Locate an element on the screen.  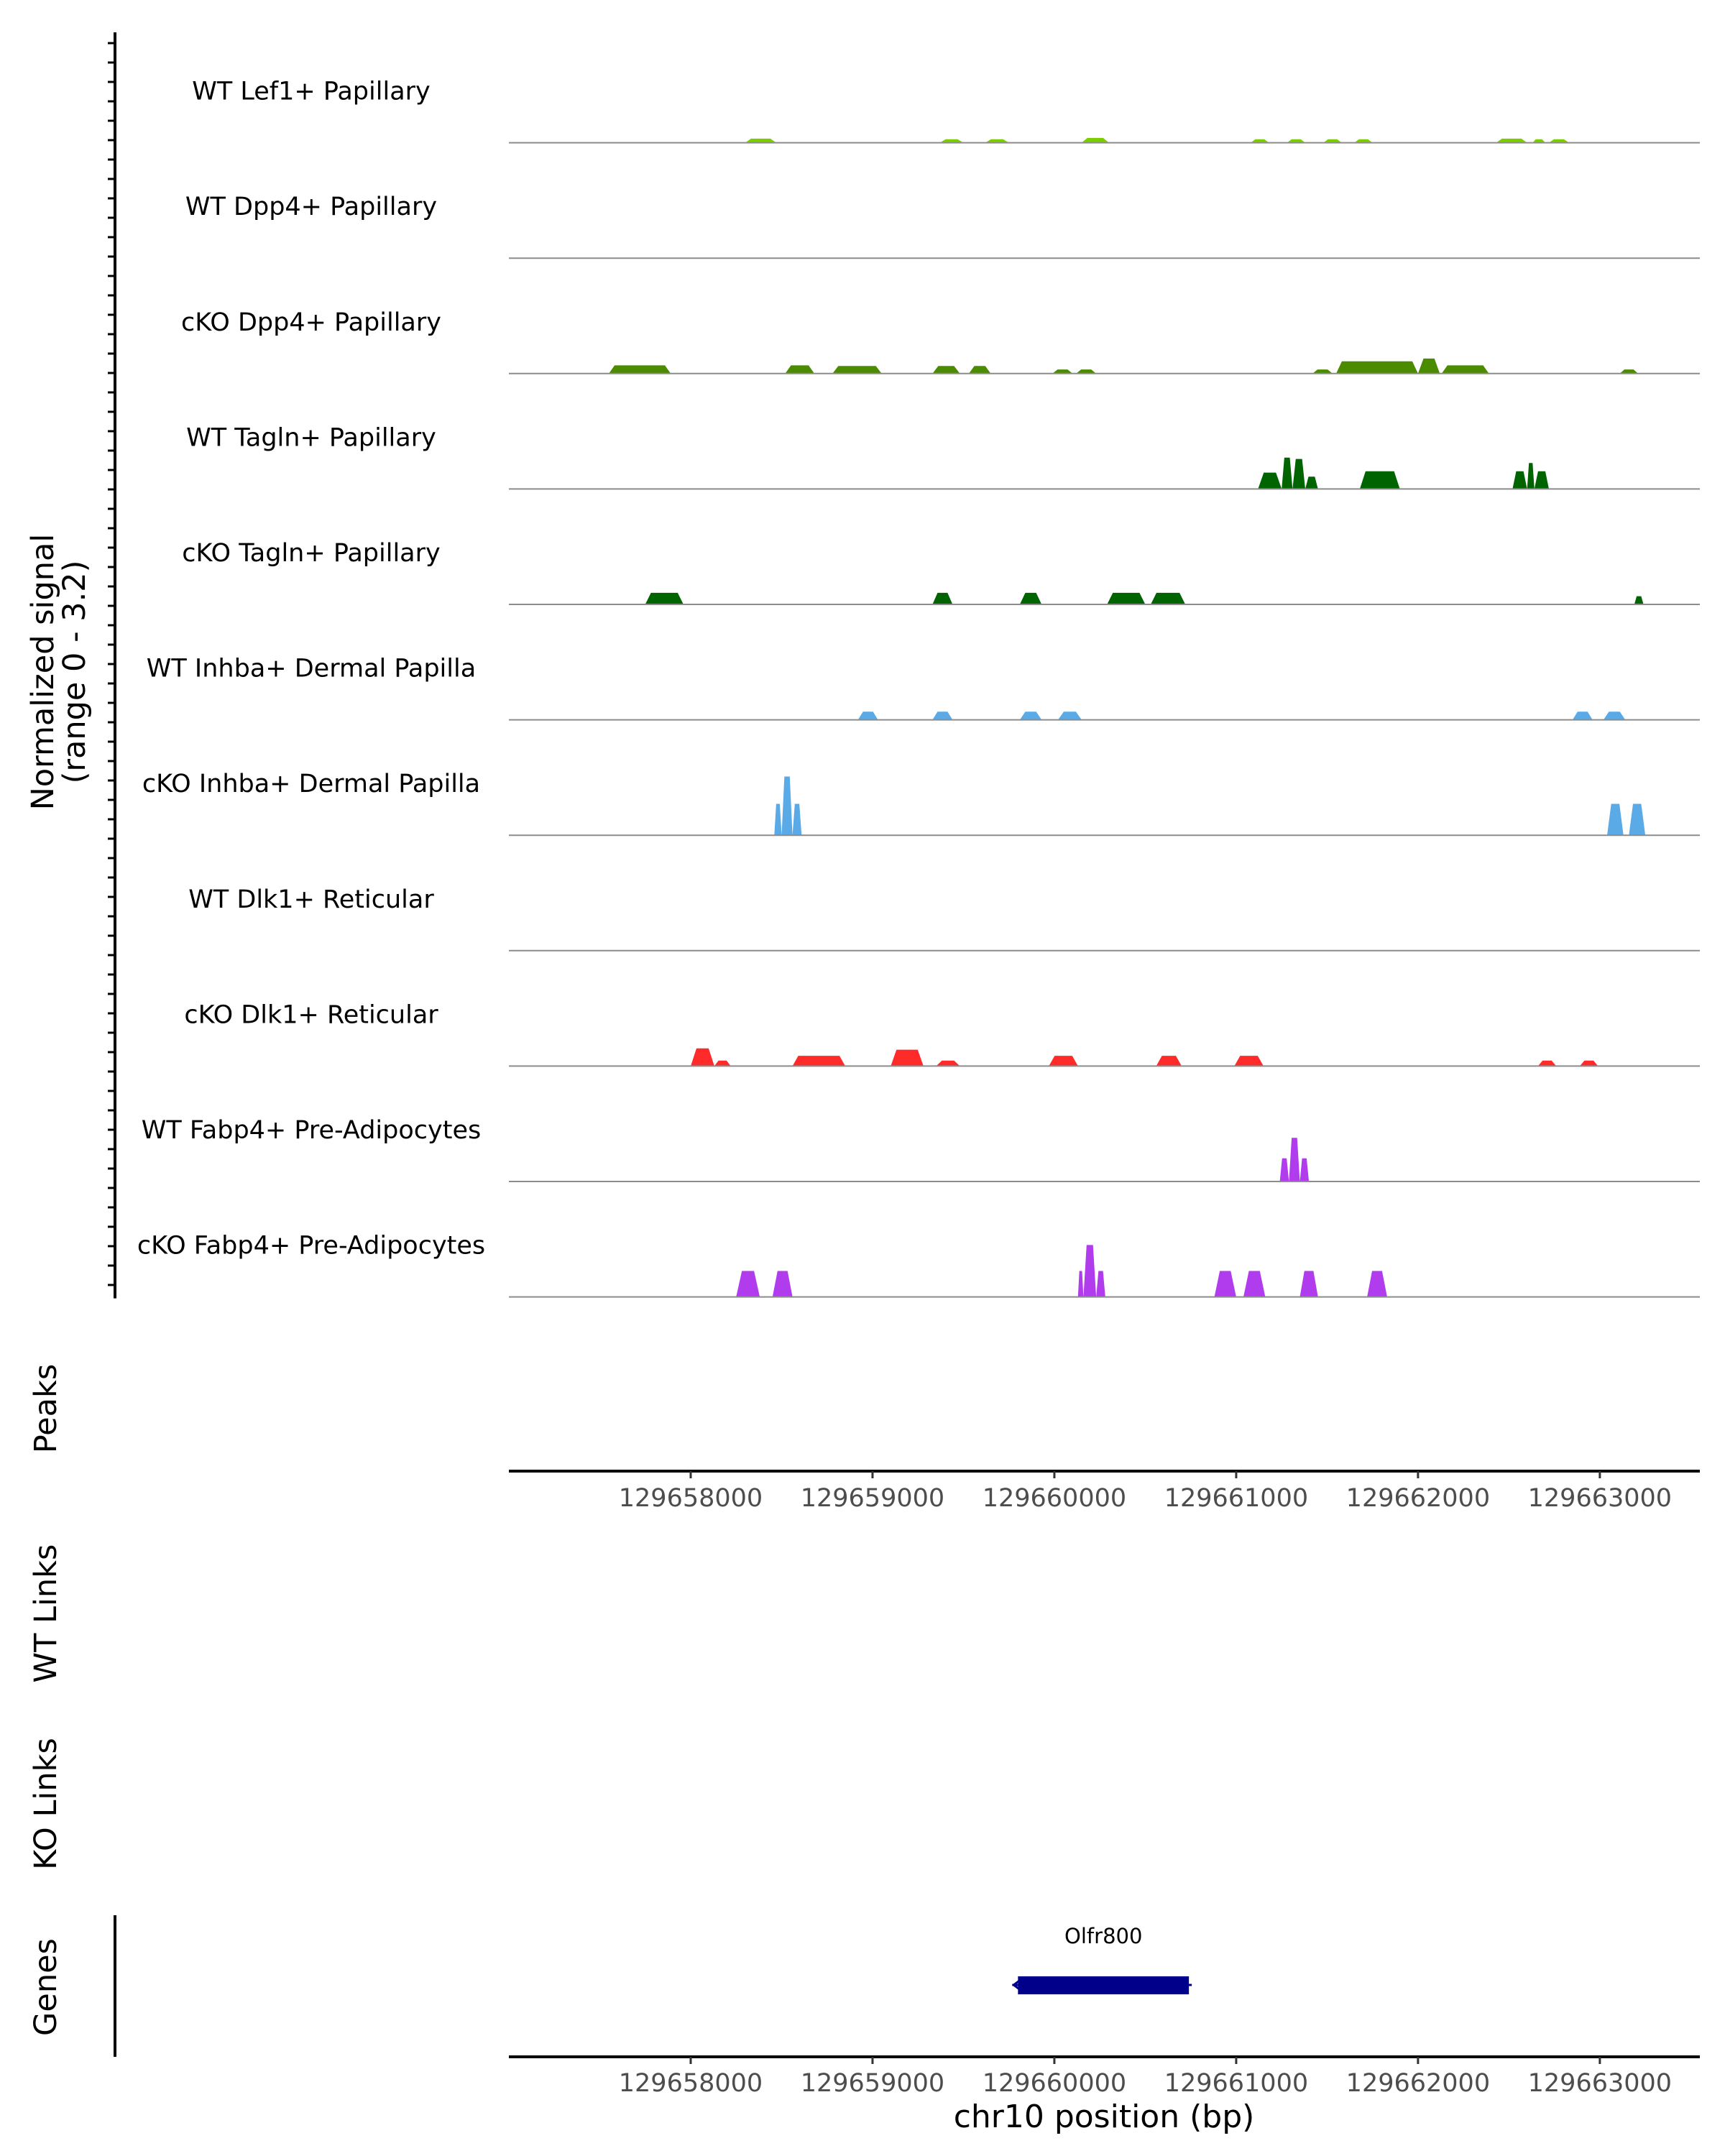
gene-label-olfr800: Olfr800 is located at coordinates (1103, 1936).